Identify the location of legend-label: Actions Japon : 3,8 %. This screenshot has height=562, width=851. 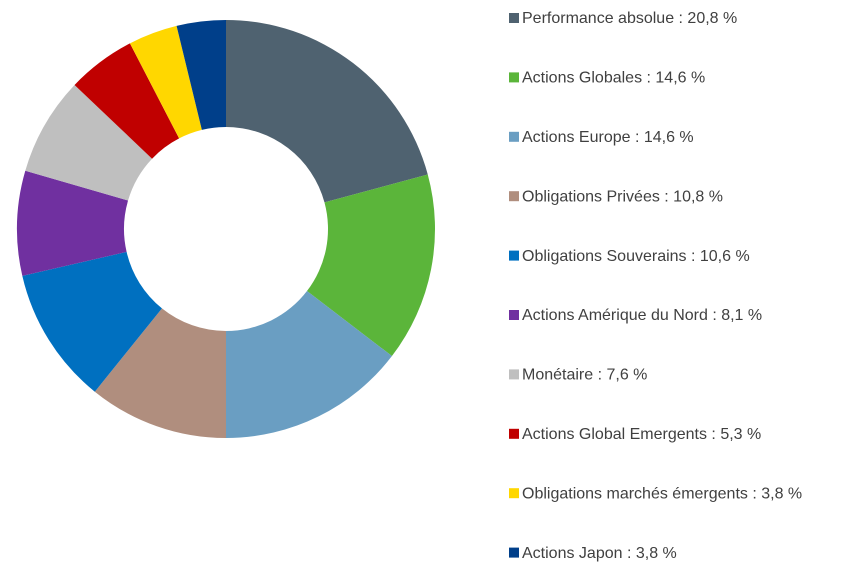
(599, 553).